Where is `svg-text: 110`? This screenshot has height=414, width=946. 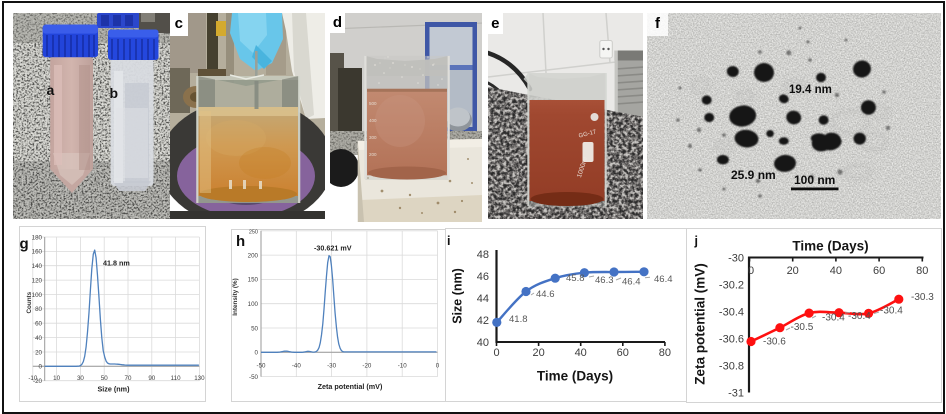 svg-text: 110 is located at coordinates (176, 378).